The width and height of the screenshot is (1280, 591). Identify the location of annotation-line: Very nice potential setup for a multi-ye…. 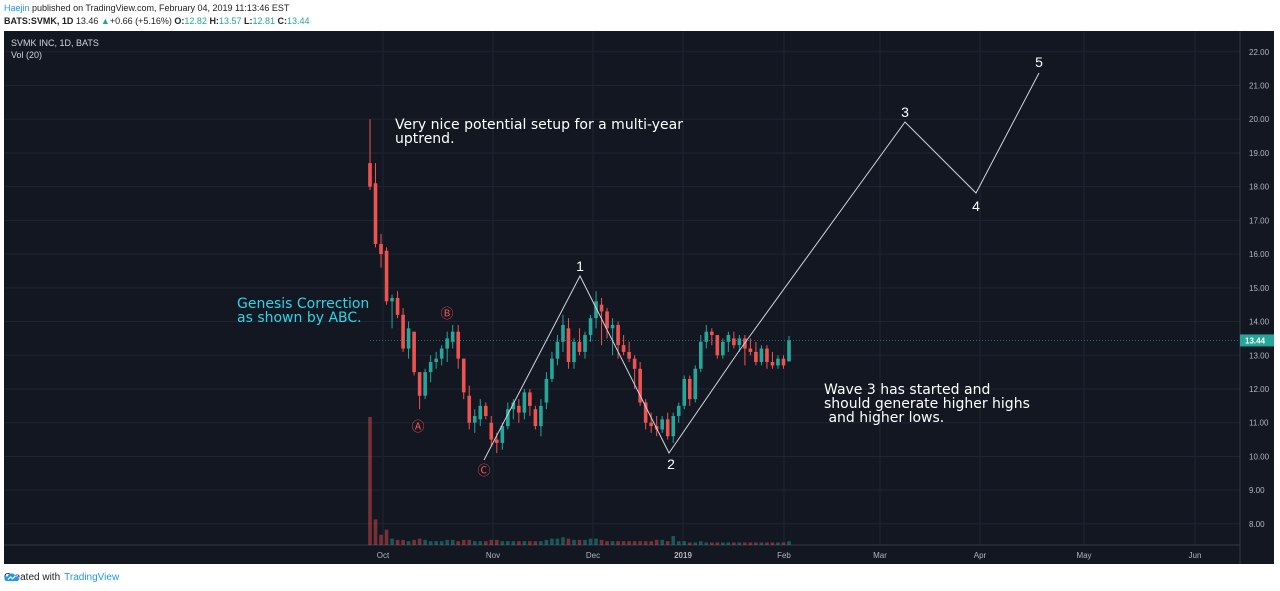
(539, 125).